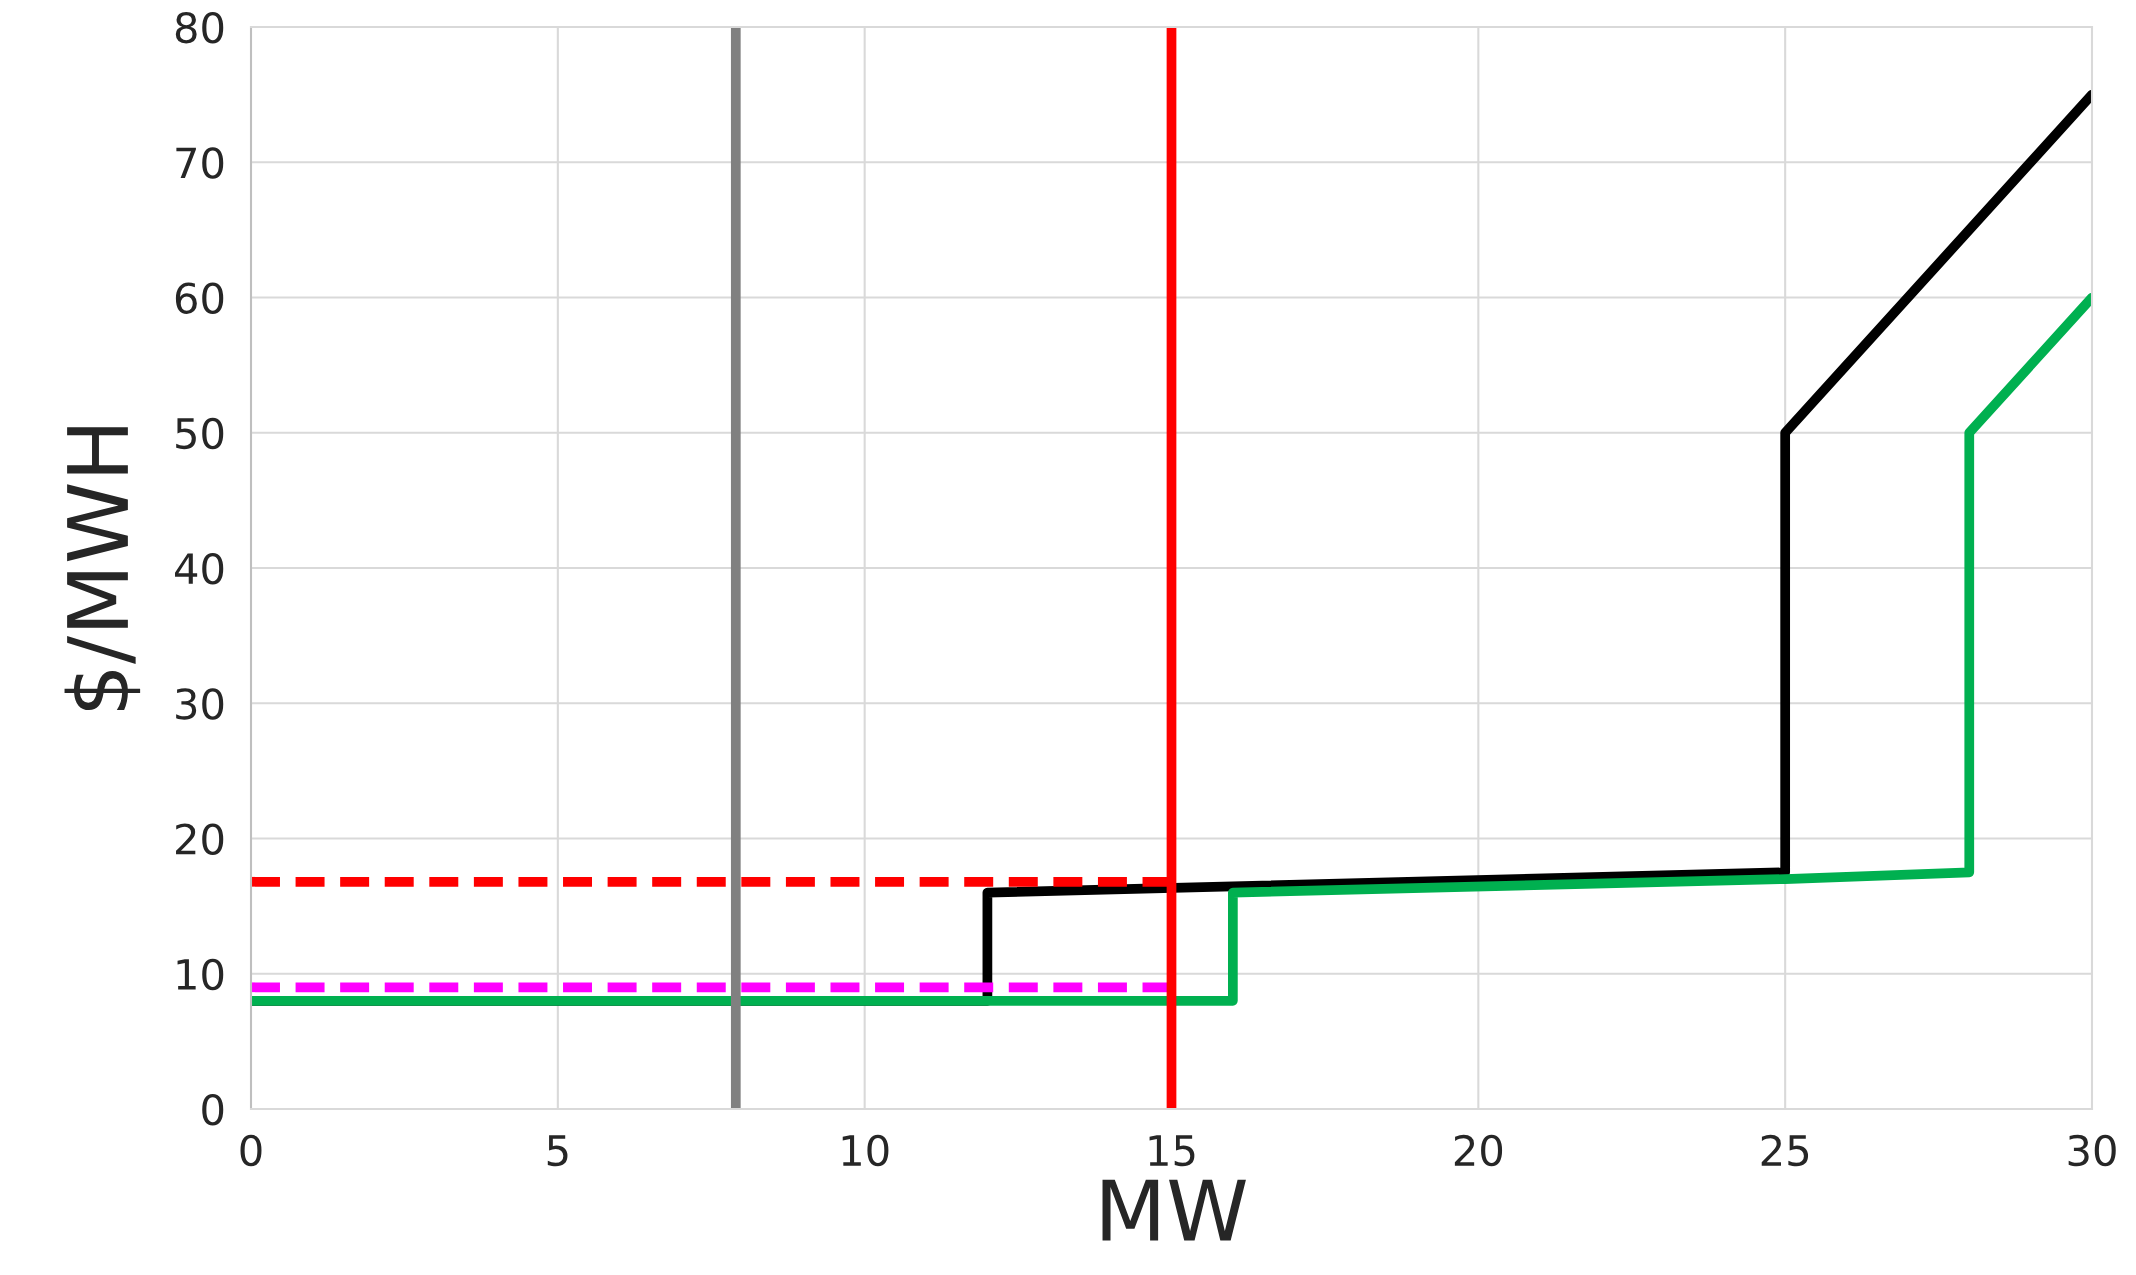 This screenshot has height=1275, width=2136. I want to click on y-axis-title: $/MWH, so click(102, 569).